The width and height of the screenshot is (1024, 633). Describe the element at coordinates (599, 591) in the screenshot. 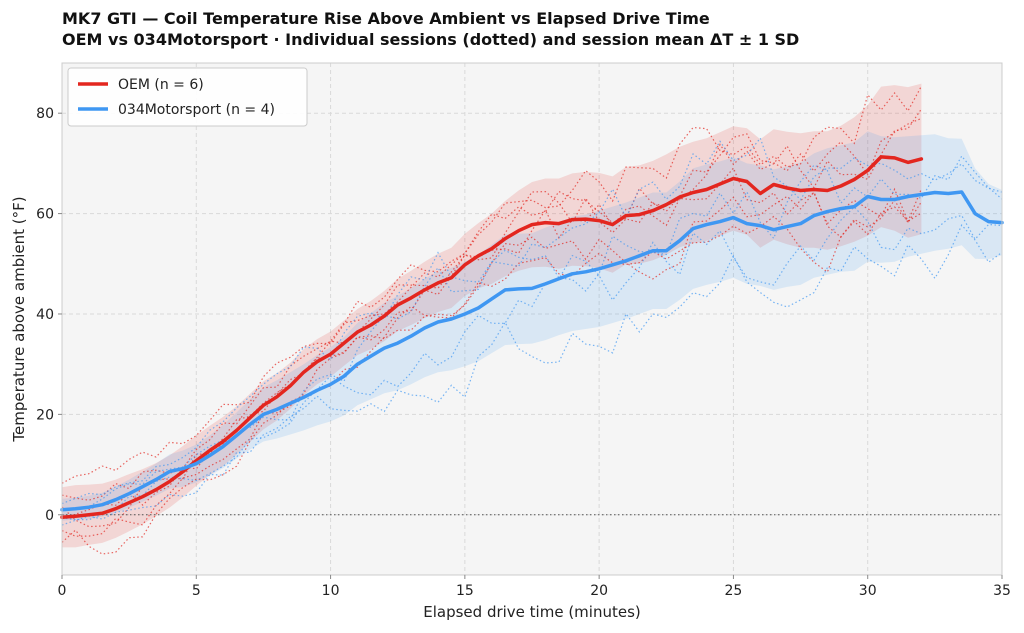

I see `x-tick-label: 20` at that location.